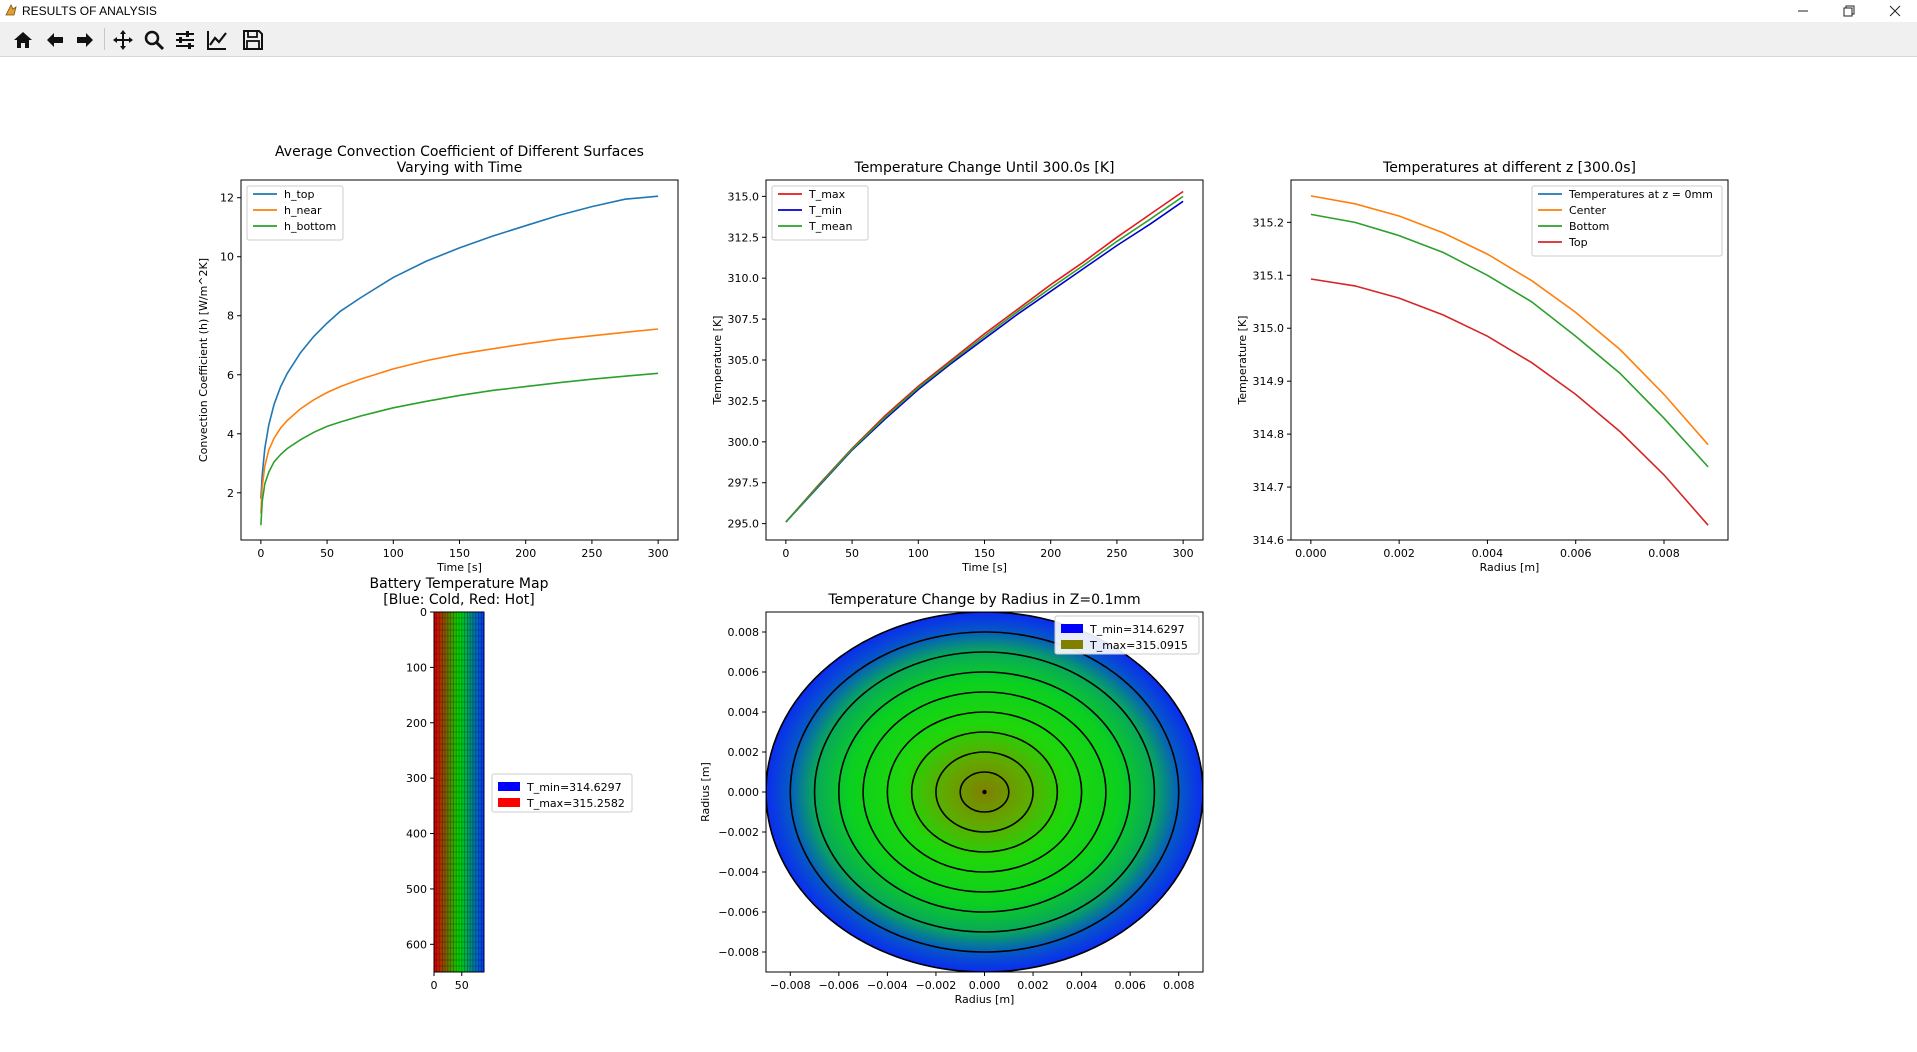  I want to click on y-tick-label: 315.1, so click(1269, 275).